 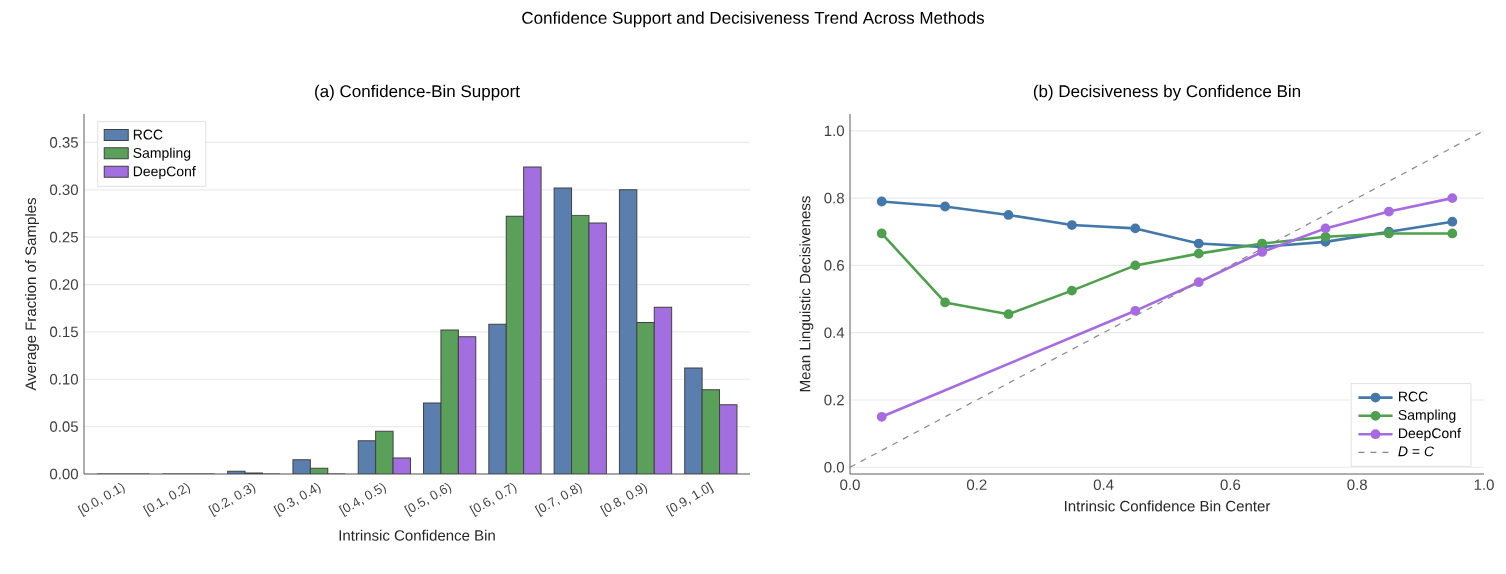 What do you see at coordinates (1167, 92) in the screenshot?
I see `chart-title: (b) Decisiveness by Confidence Bin` at bounding box center [1167, 92].